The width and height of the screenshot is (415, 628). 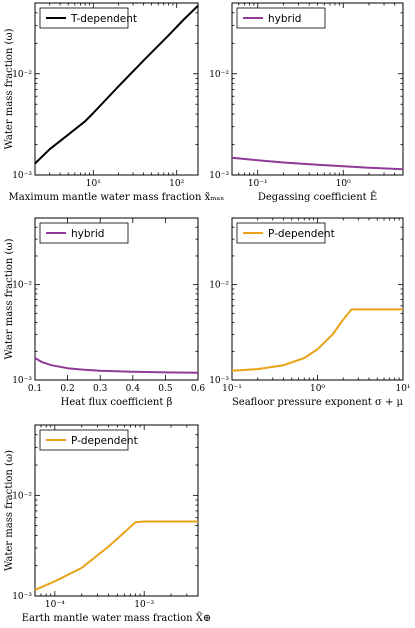 I want to click on legend: T-dependent, so click(x=88, y=18).